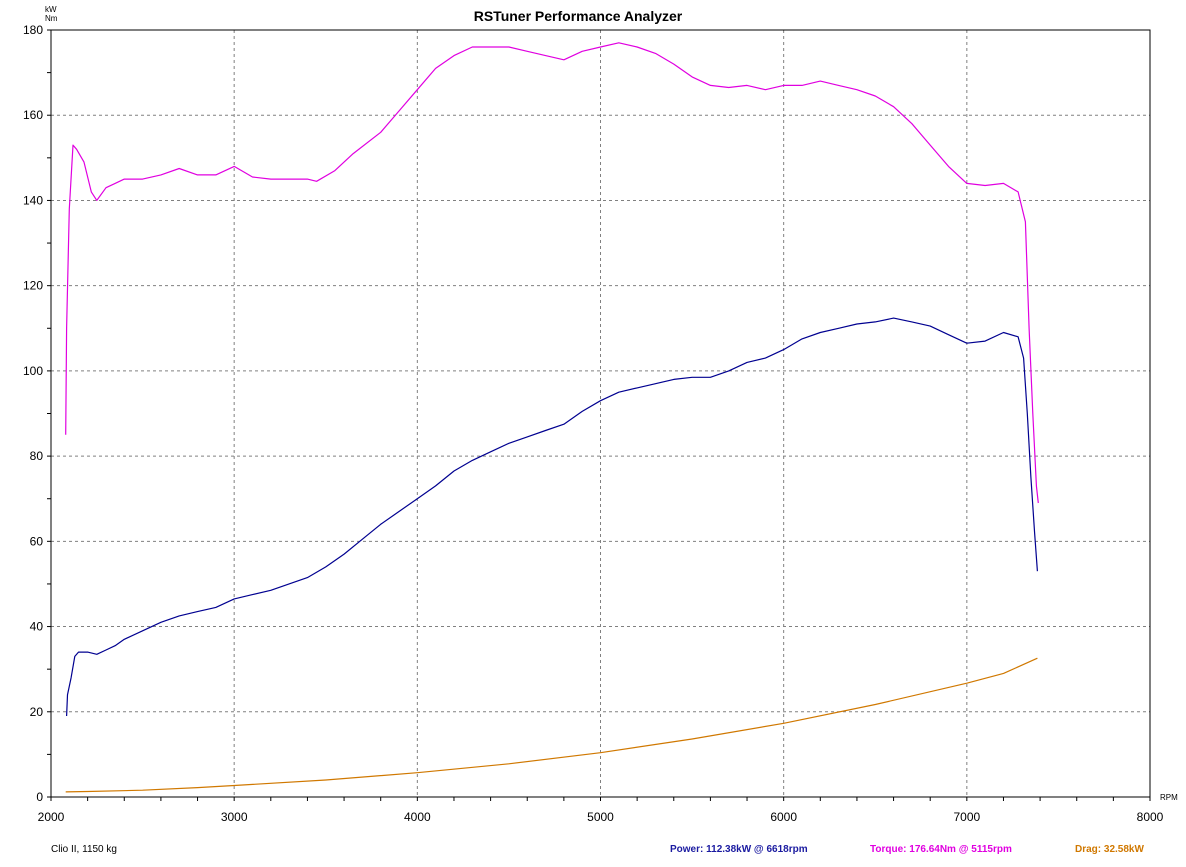  What do you see at coordinates (33, 200) in the screenshot?
I see `y-tick-label: 140` at bounding box center [33, 200].